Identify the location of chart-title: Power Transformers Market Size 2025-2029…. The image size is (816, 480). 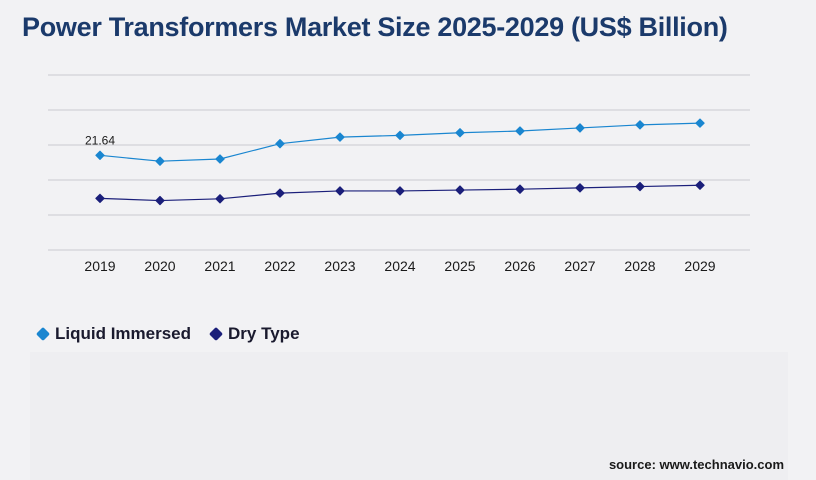
(375, 27).